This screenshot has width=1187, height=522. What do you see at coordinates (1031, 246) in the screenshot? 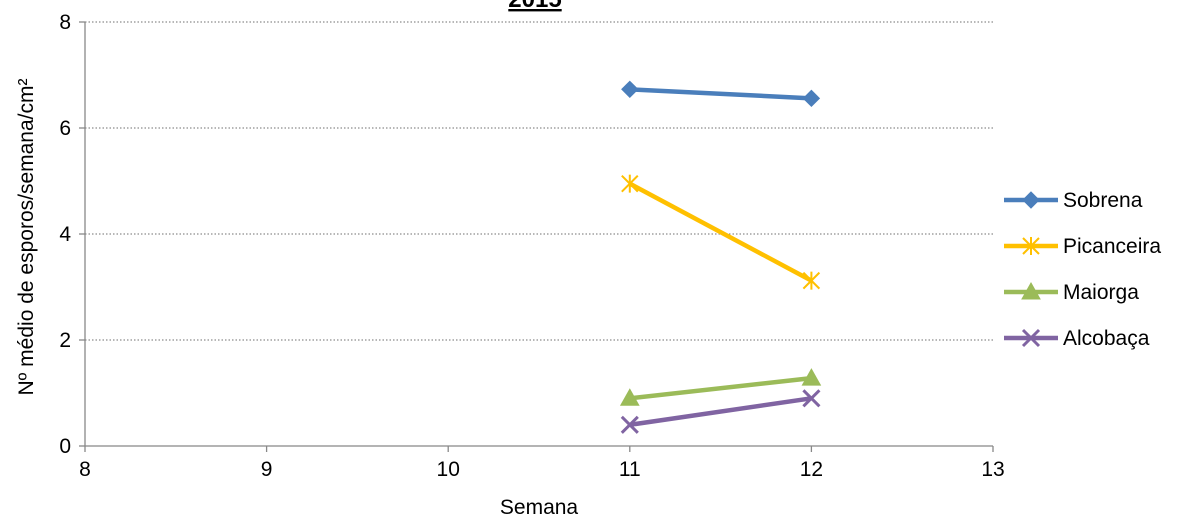
I see `legend-marker-picanceira` at bounding box center [1031, 246].